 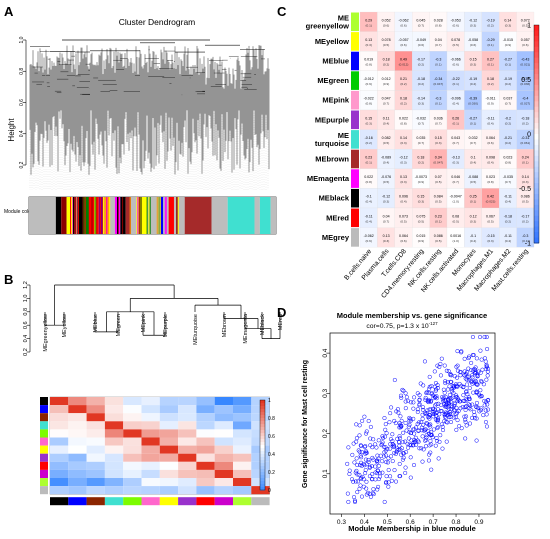 I want to click on module-side-swatch, so click(x=44, y=409).